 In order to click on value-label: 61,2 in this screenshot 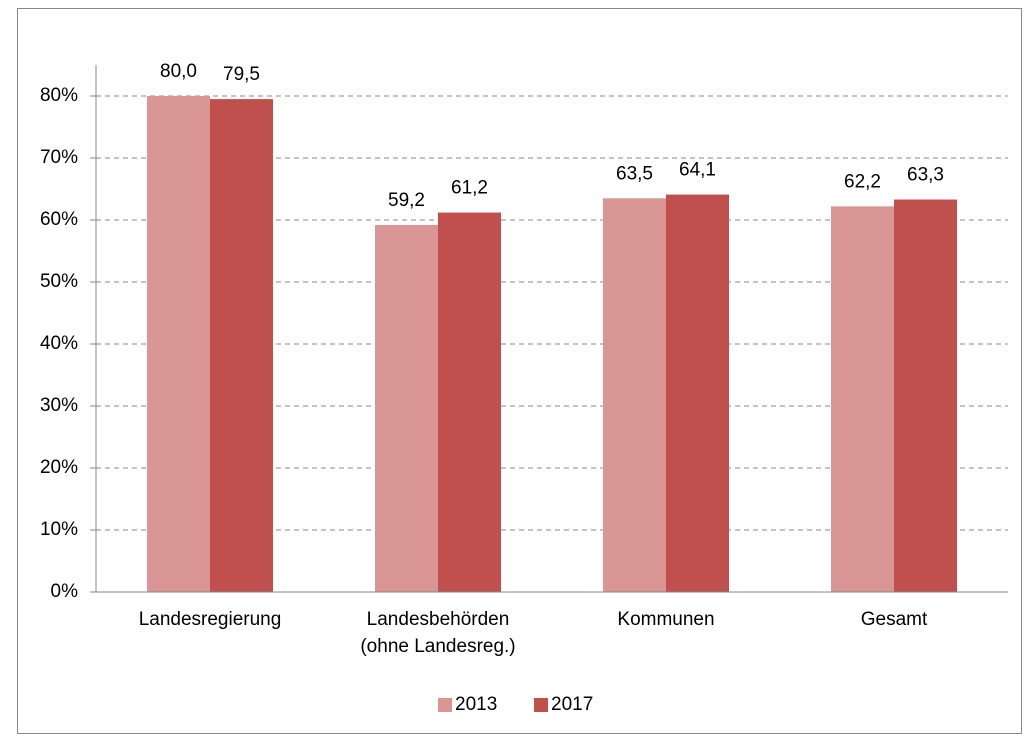, I will do `click(469, 188)`.